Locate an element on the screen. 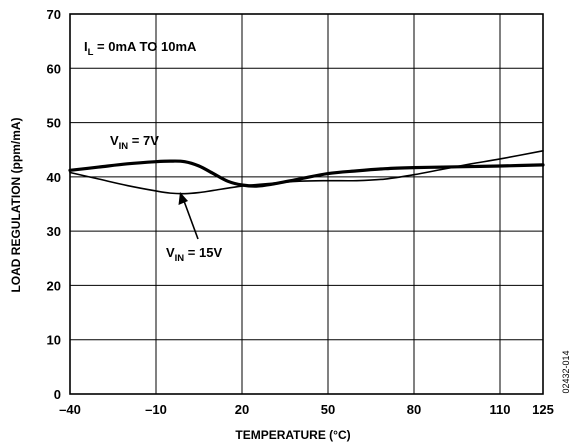 This screenshot has height=446, width=576. series-label-7v: VIN = 7V is located at coordinates (134, 142).